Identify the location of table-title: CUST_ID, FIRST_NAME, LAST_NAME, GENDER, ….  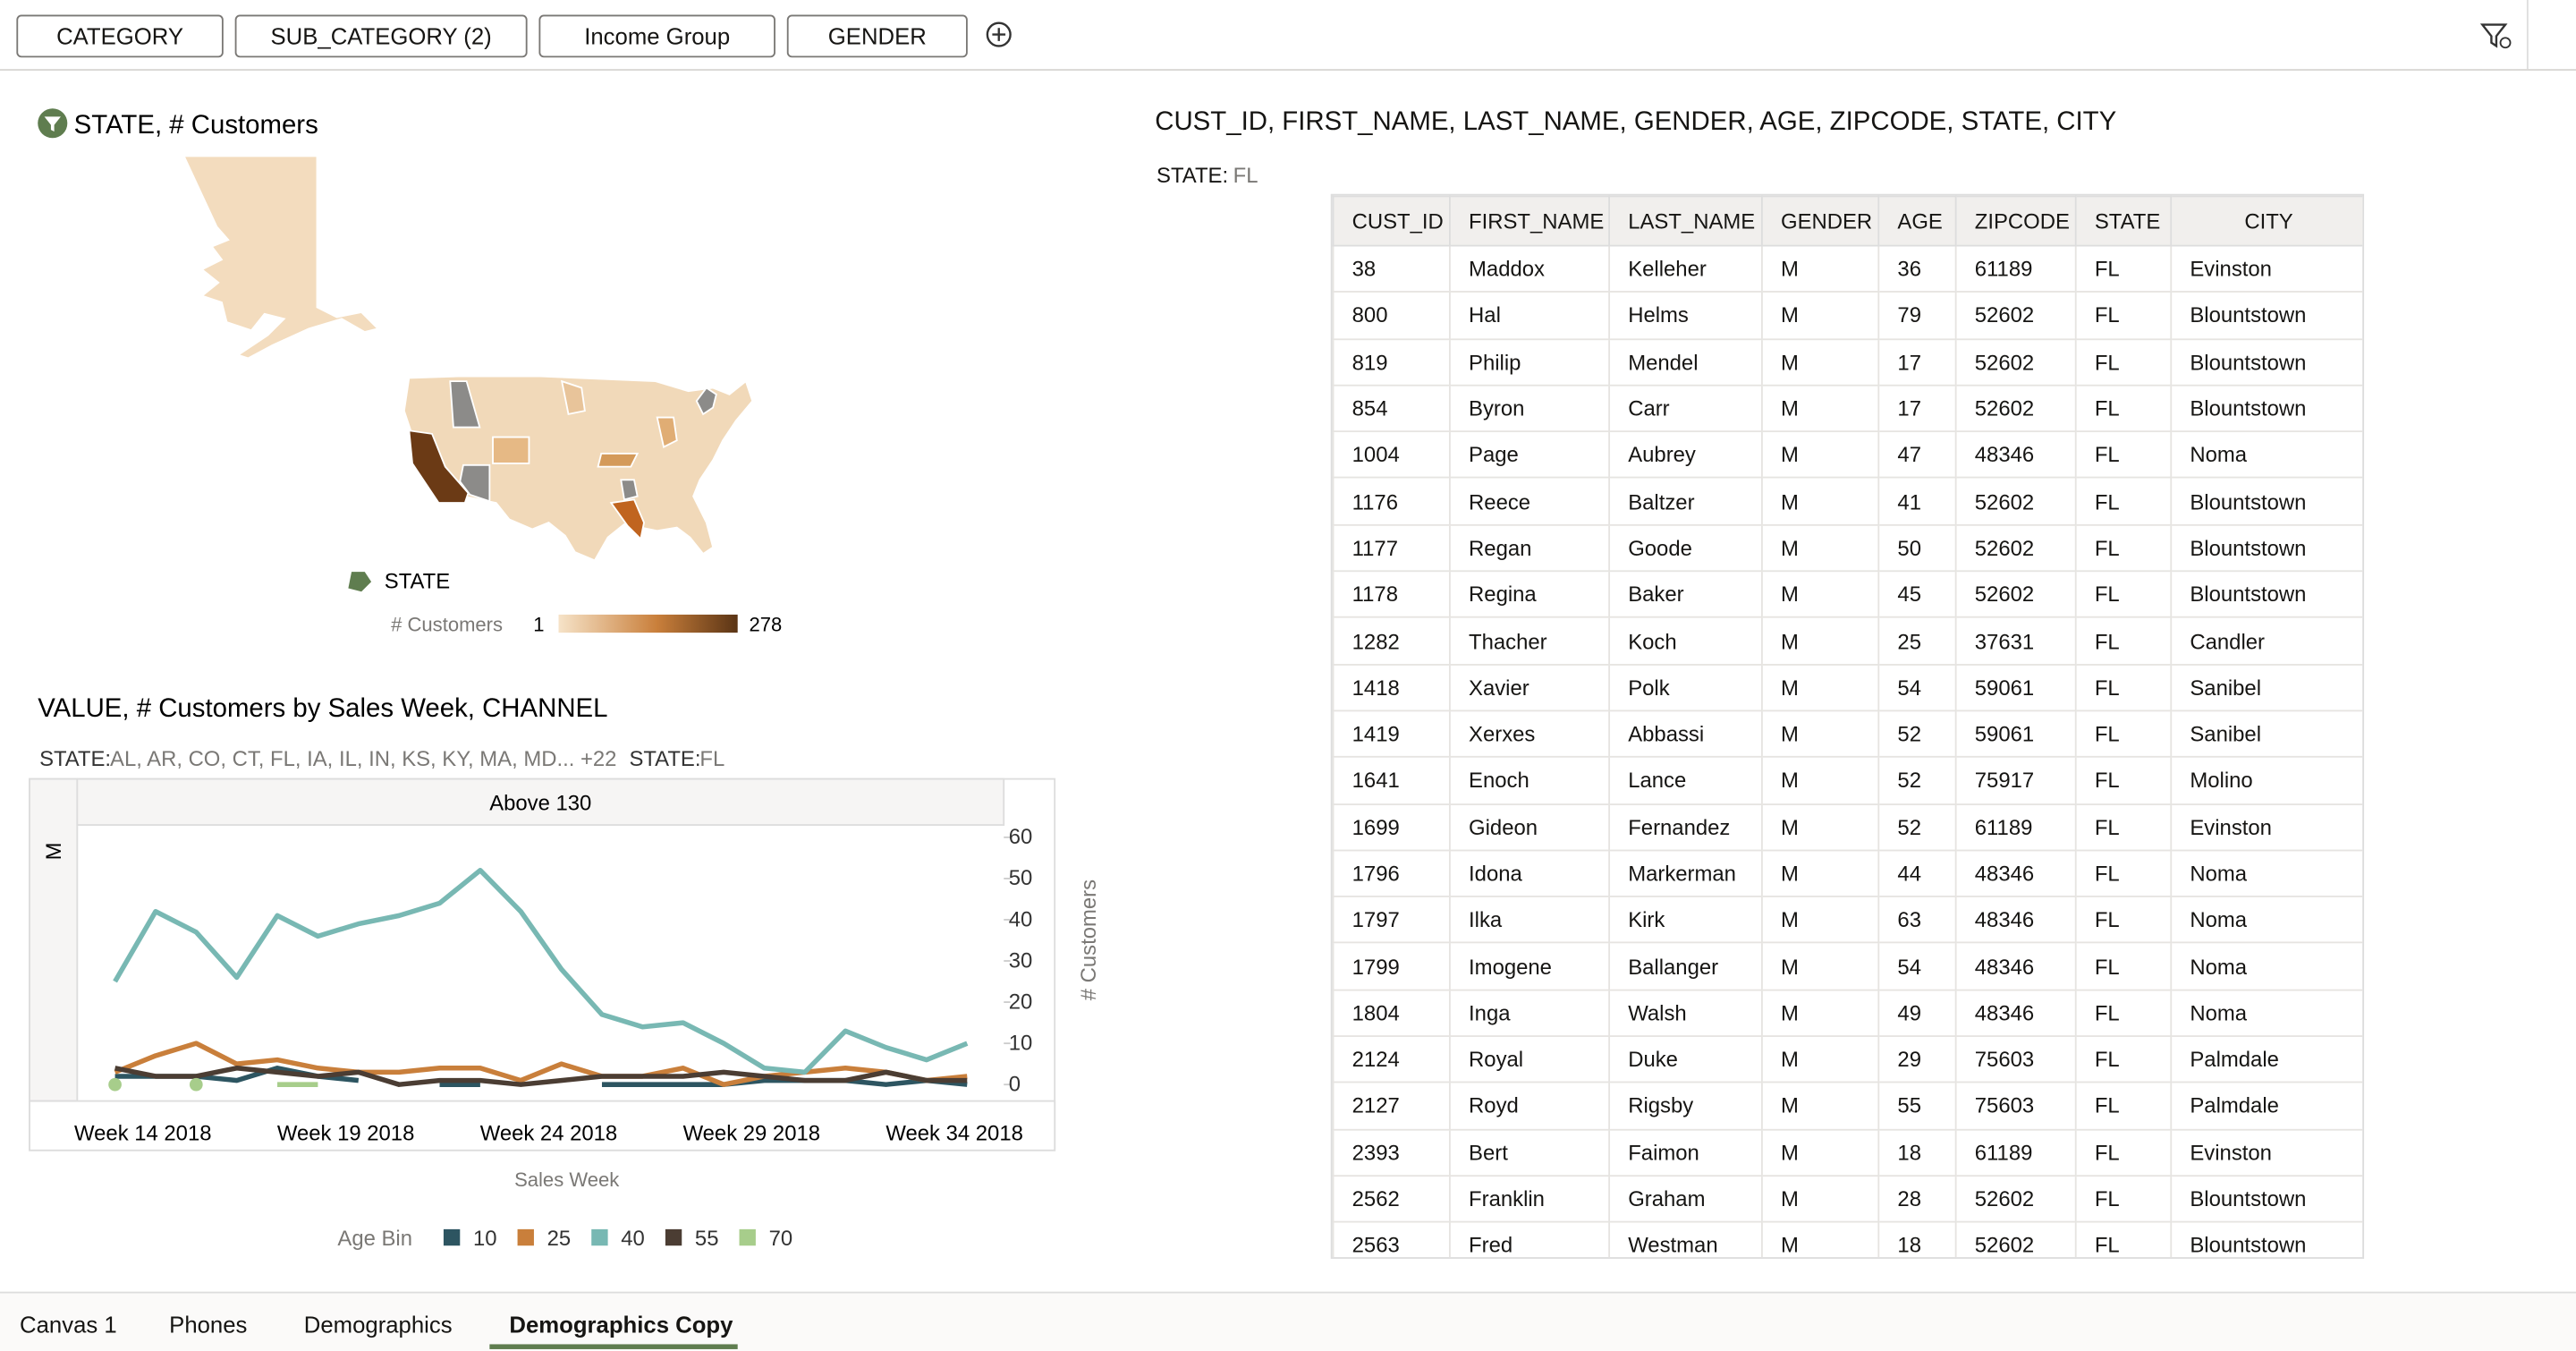
(1636, 122).